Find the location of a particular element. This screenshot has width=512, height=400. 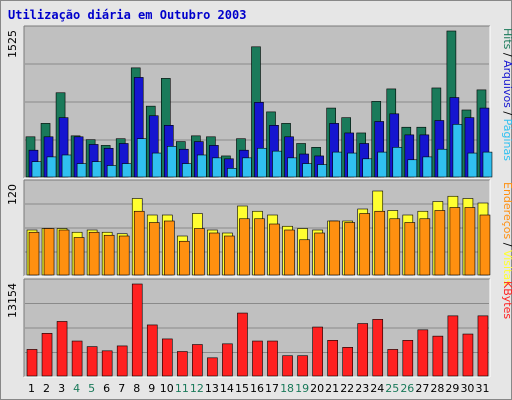

y-max-label: 120 is located at coordinates (12, 194).